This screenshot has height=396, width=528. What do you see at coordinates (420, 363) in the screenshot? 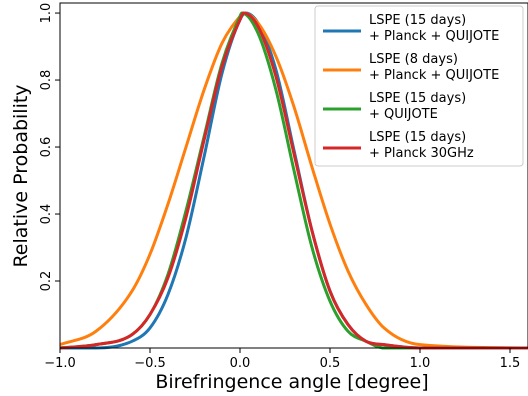
I see `x-tick-label: 1.0` at bounding box center [420, 363].